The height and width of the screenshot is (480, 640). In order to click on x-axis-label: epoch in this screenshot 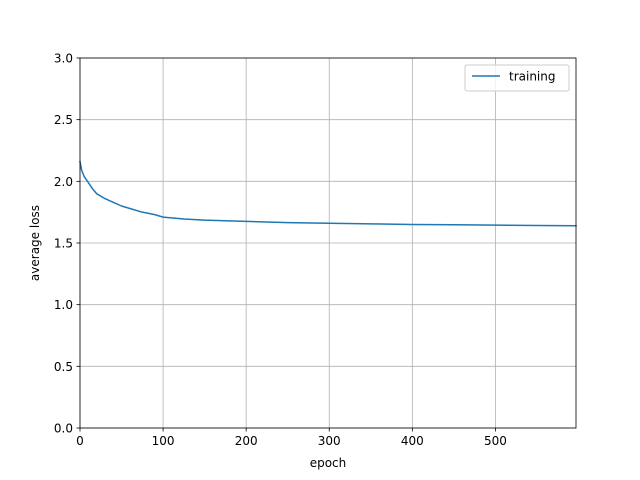, I will do `click(328, 463)`.